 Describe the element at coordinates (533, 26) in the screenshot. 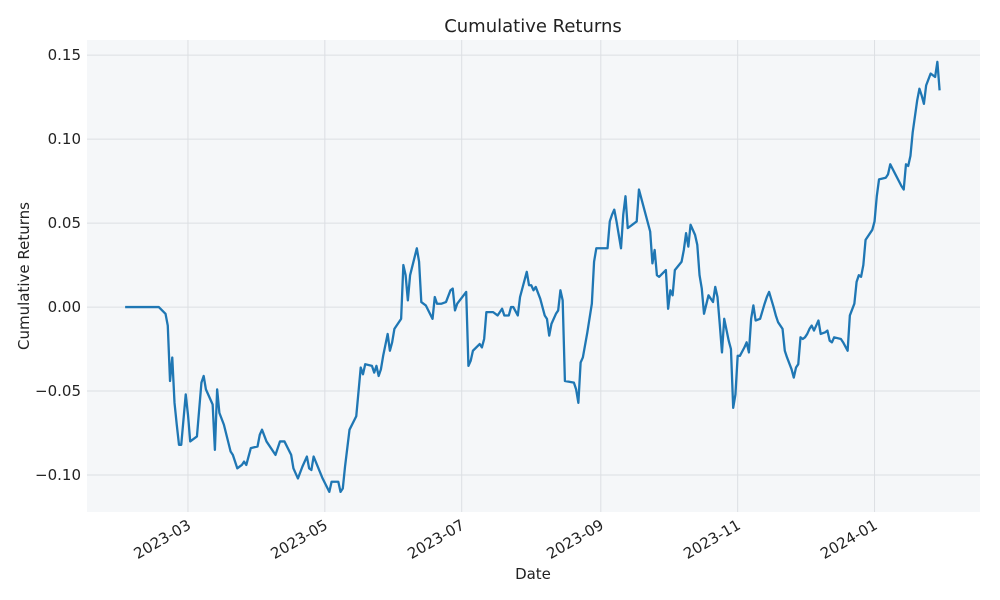

I see `chart-title: Cumulative Returns` at that location.